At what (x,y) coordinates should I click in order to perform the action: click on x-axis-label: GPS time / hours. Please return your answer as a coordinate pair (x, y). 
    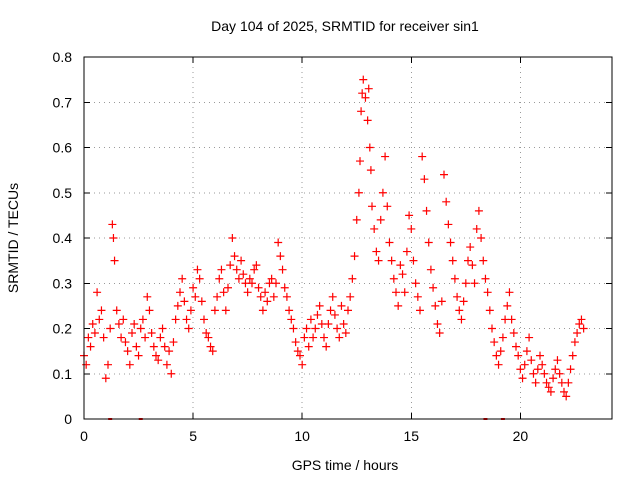
    Looking at the image, I should click on (345, 465).